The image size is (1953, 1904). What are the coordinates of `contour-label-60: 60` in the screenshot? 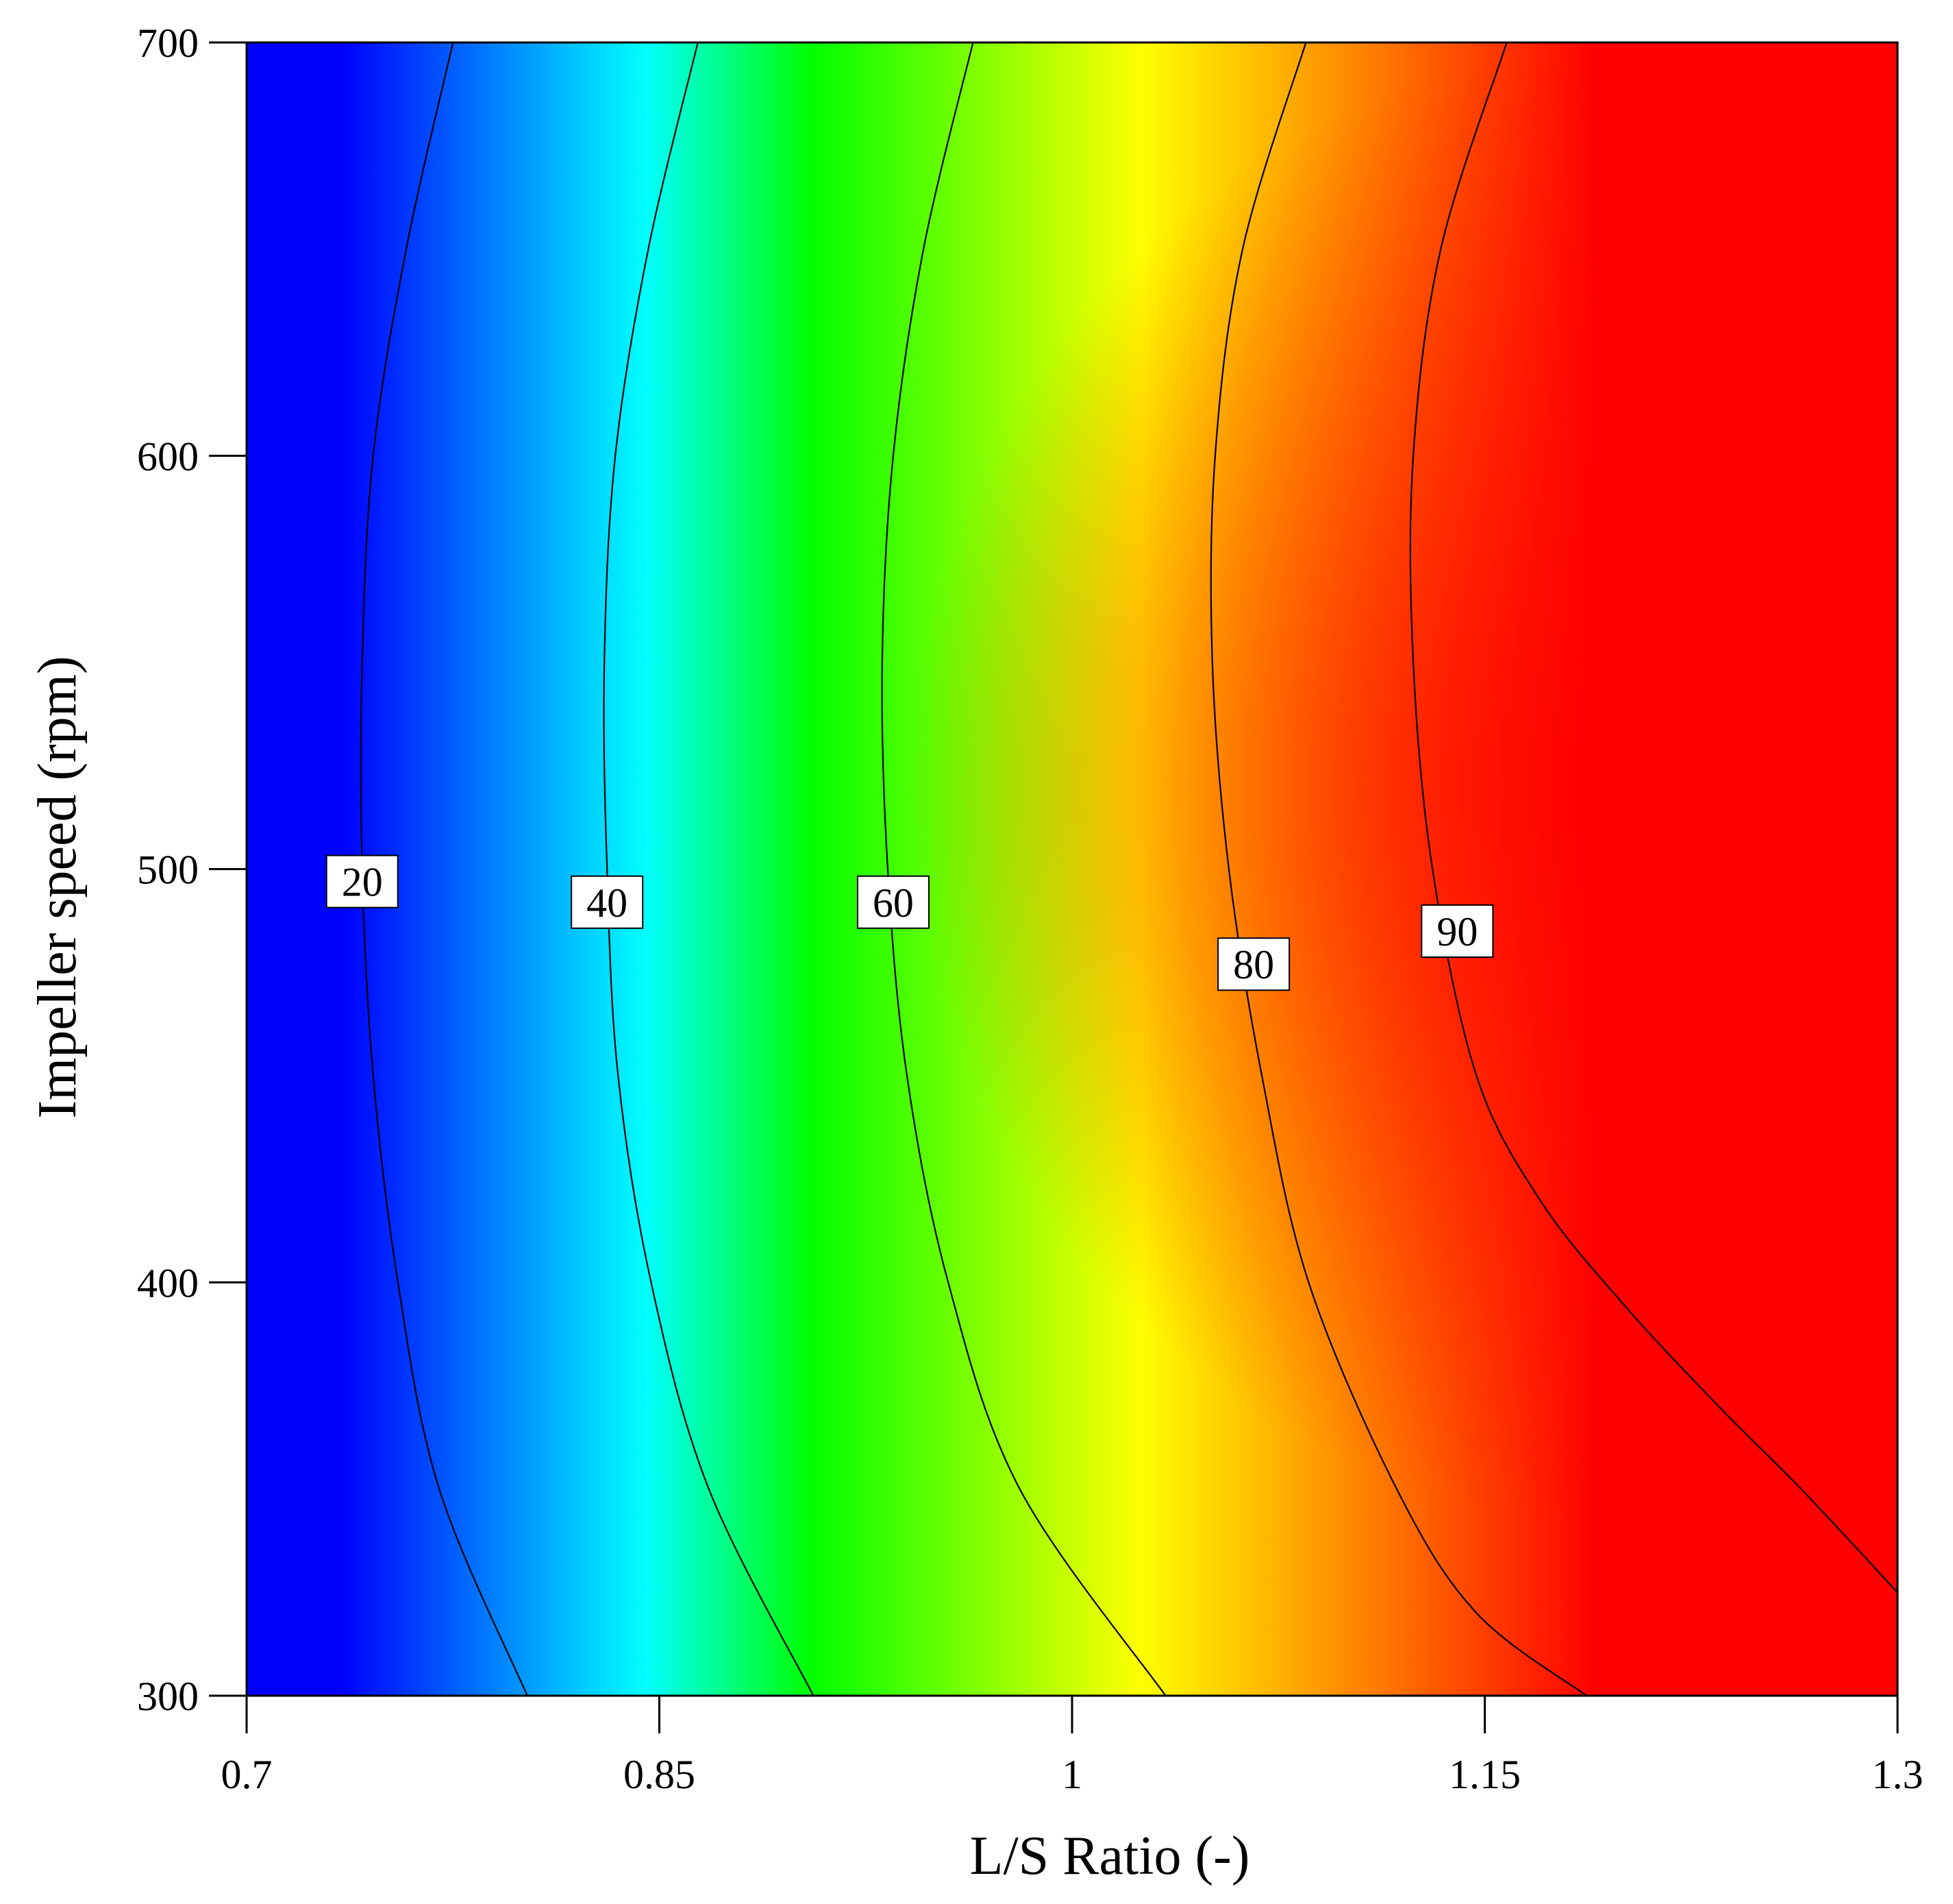 It's located at (893, 902).